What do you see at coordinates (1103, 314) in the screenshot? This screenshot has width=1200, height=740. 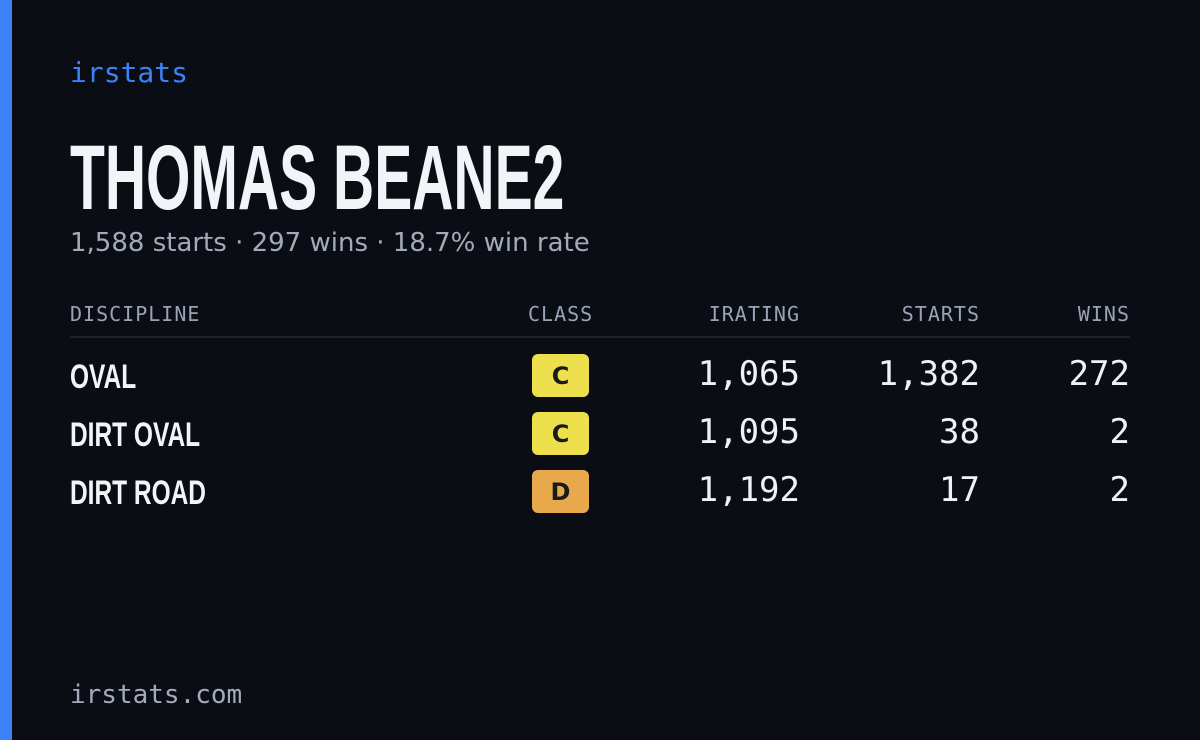 I see `column-header: WINS` at bounding box center [1103, 314].